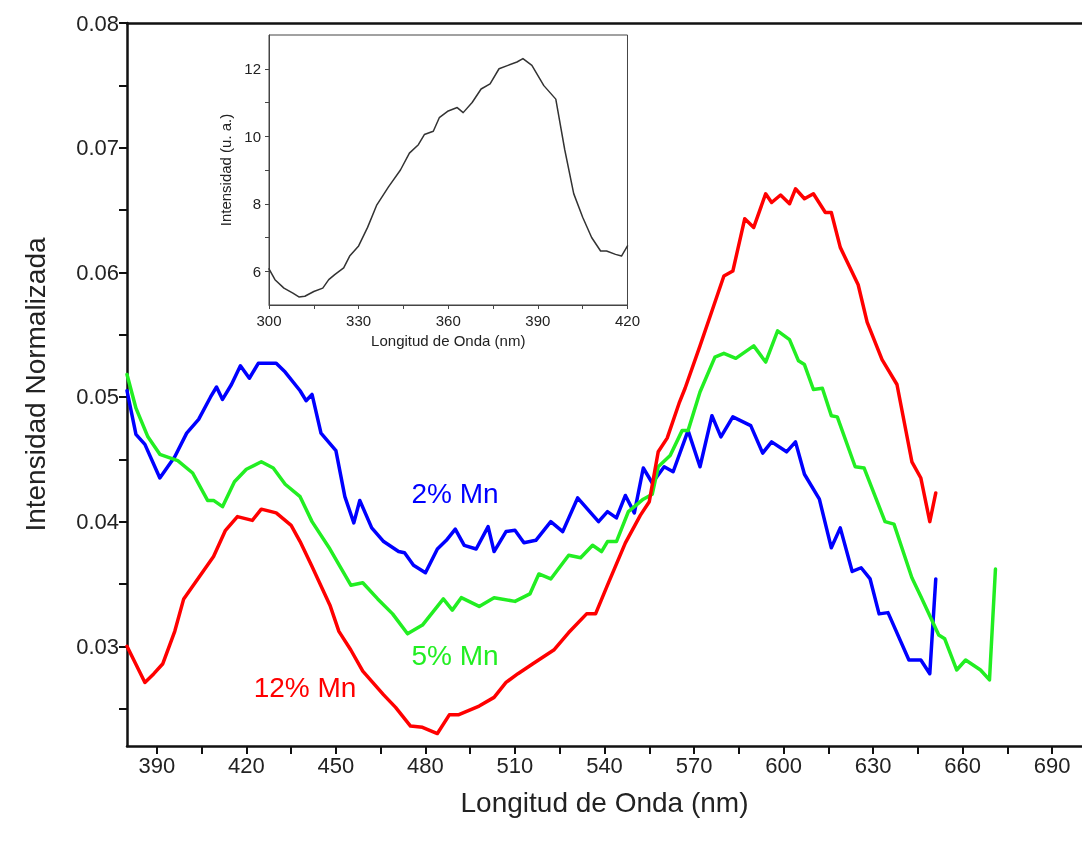 The height and width of the screenshot is (841, 1090). I want to click on y-tick-label: 6, so click(256, 271).